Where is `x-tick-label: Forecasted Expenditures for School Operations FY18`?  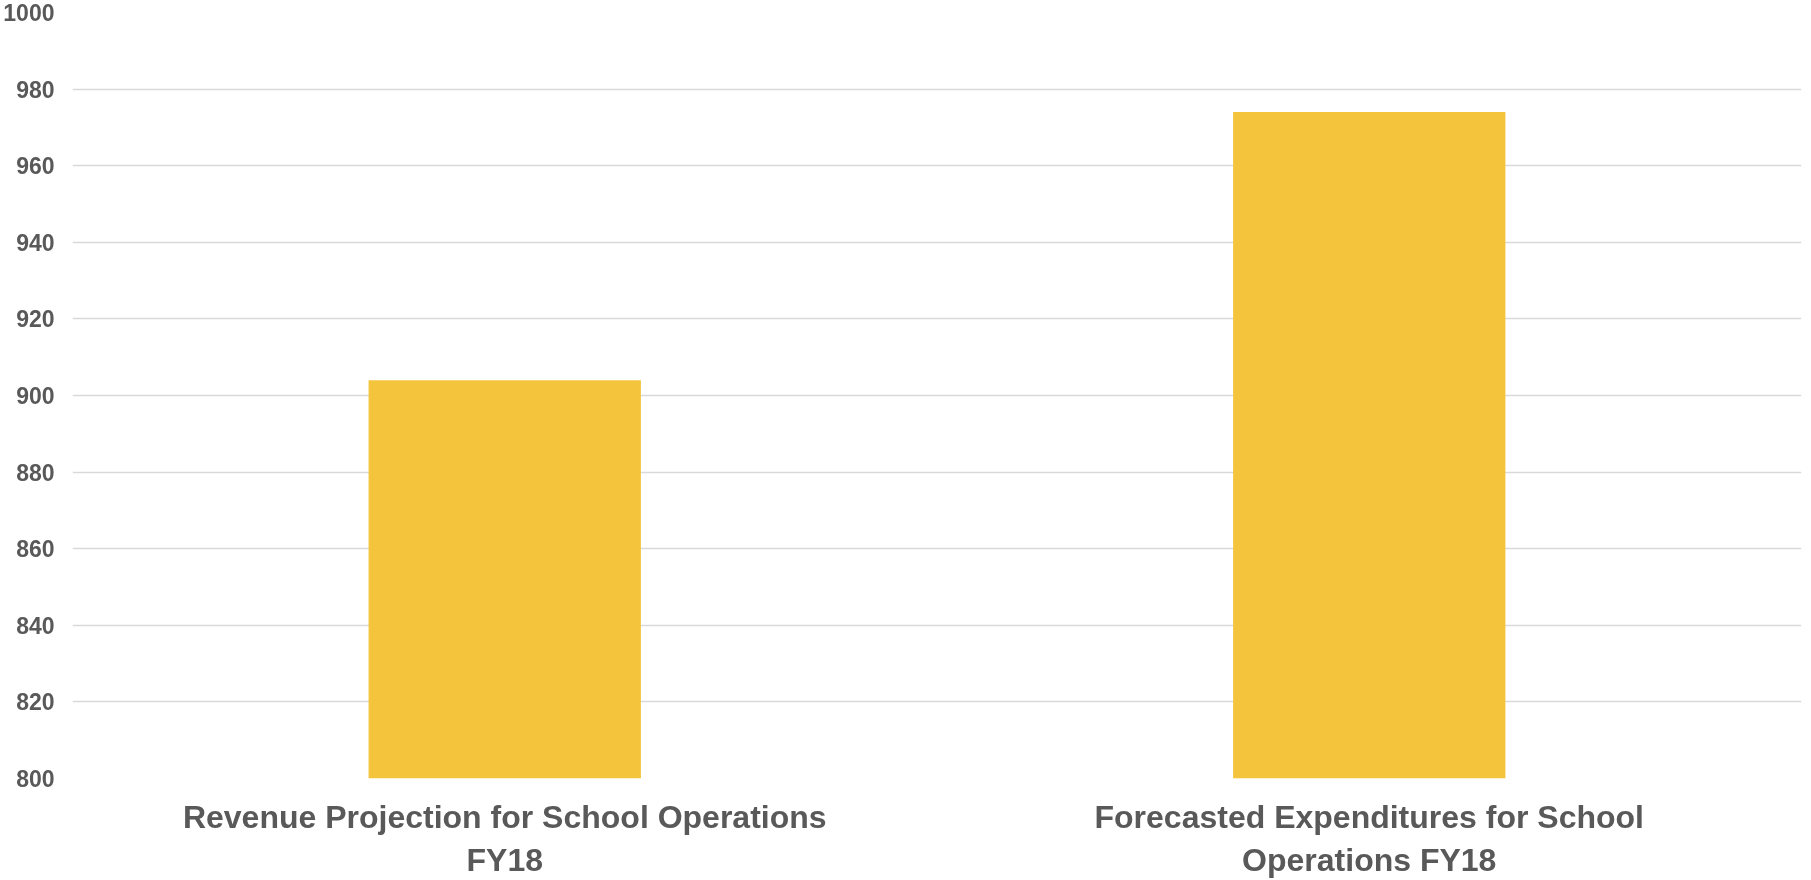
x-tick-label: Forecasted Expenditures for School Operations FY18 is located at coordinates (1369, 838).